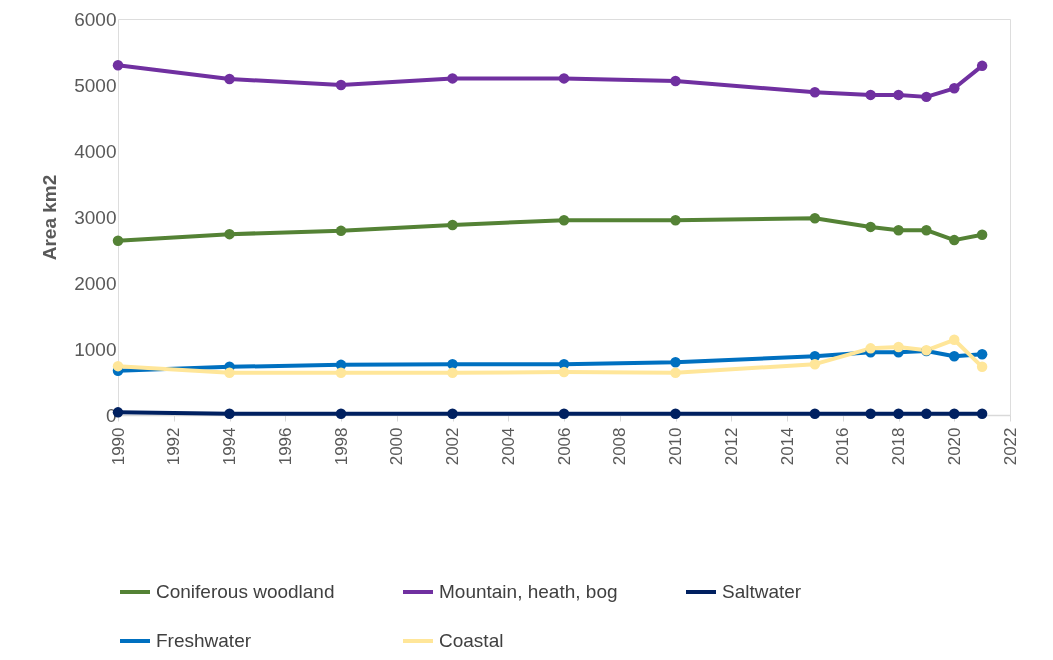  Describe the element at coordinates (898, 446) in the screenshot. I see `x-tick-label: 2018` at that location.